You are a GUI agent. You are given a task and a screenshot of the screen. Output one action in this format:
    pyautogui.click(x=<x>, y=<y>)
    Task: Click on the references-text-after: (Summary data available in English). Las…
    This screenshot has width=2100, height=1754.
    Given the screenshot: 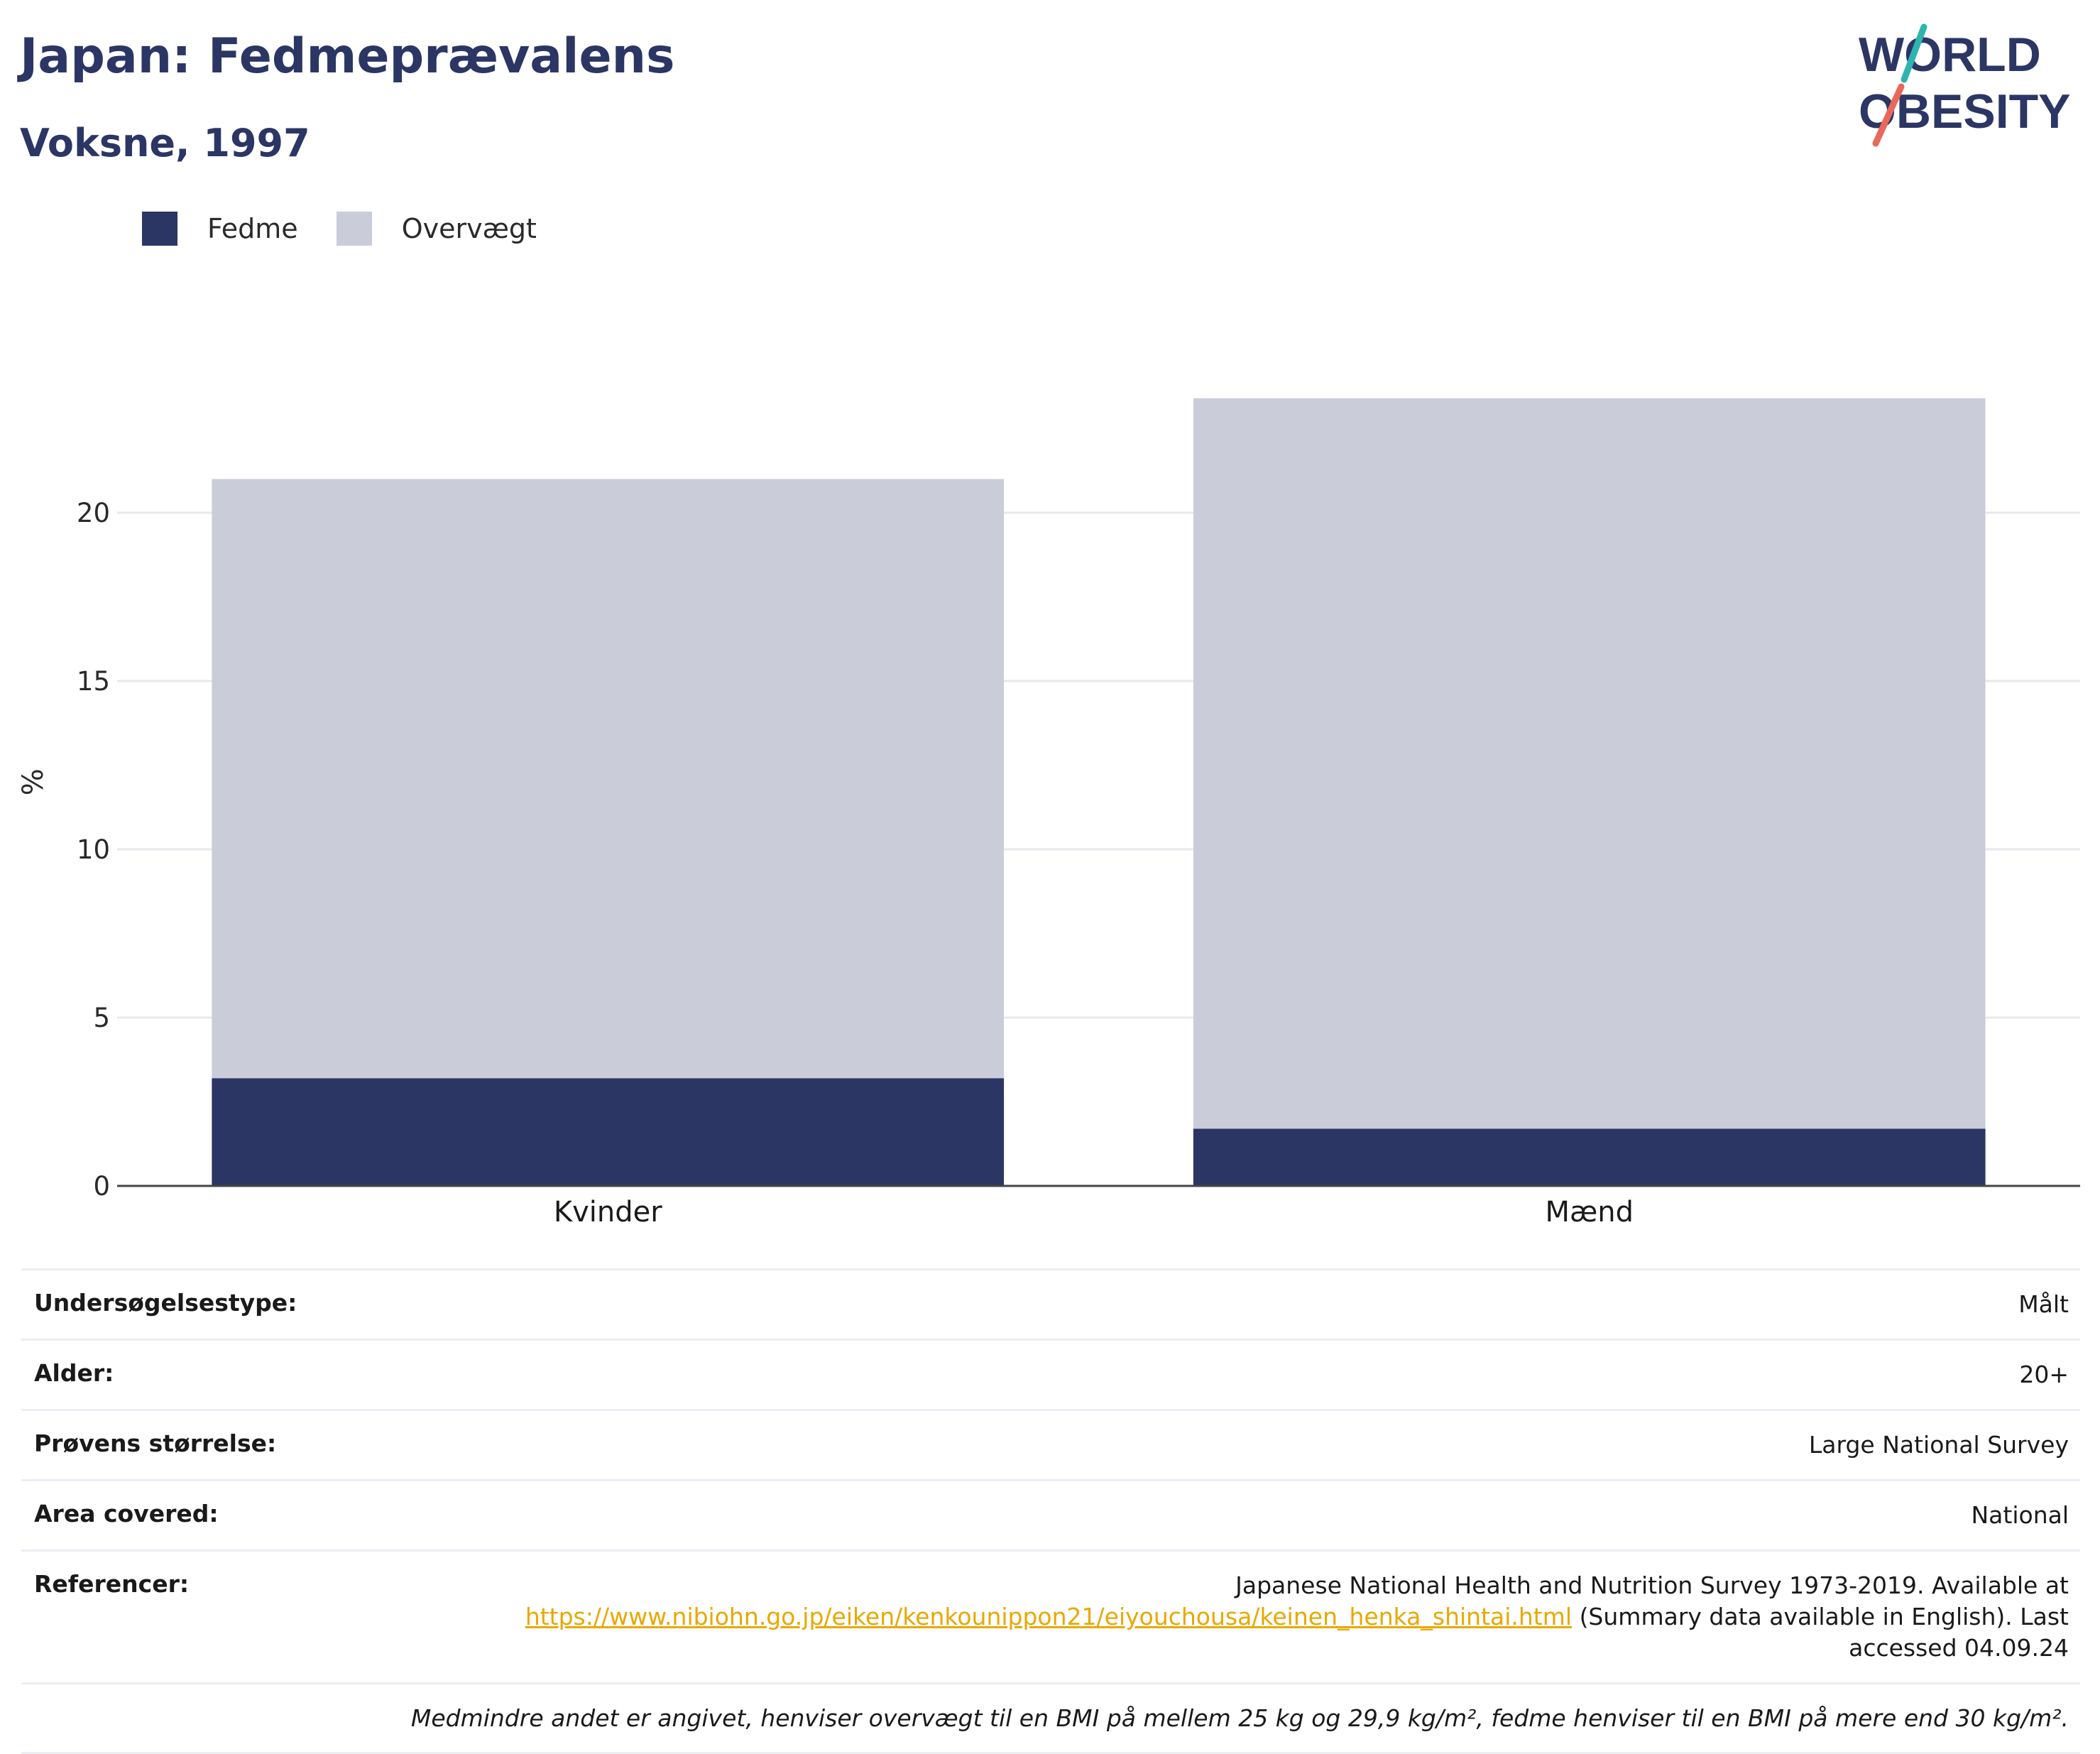 What is the action you would take?
    pyautogui.click(x=1824, y=1632)
    